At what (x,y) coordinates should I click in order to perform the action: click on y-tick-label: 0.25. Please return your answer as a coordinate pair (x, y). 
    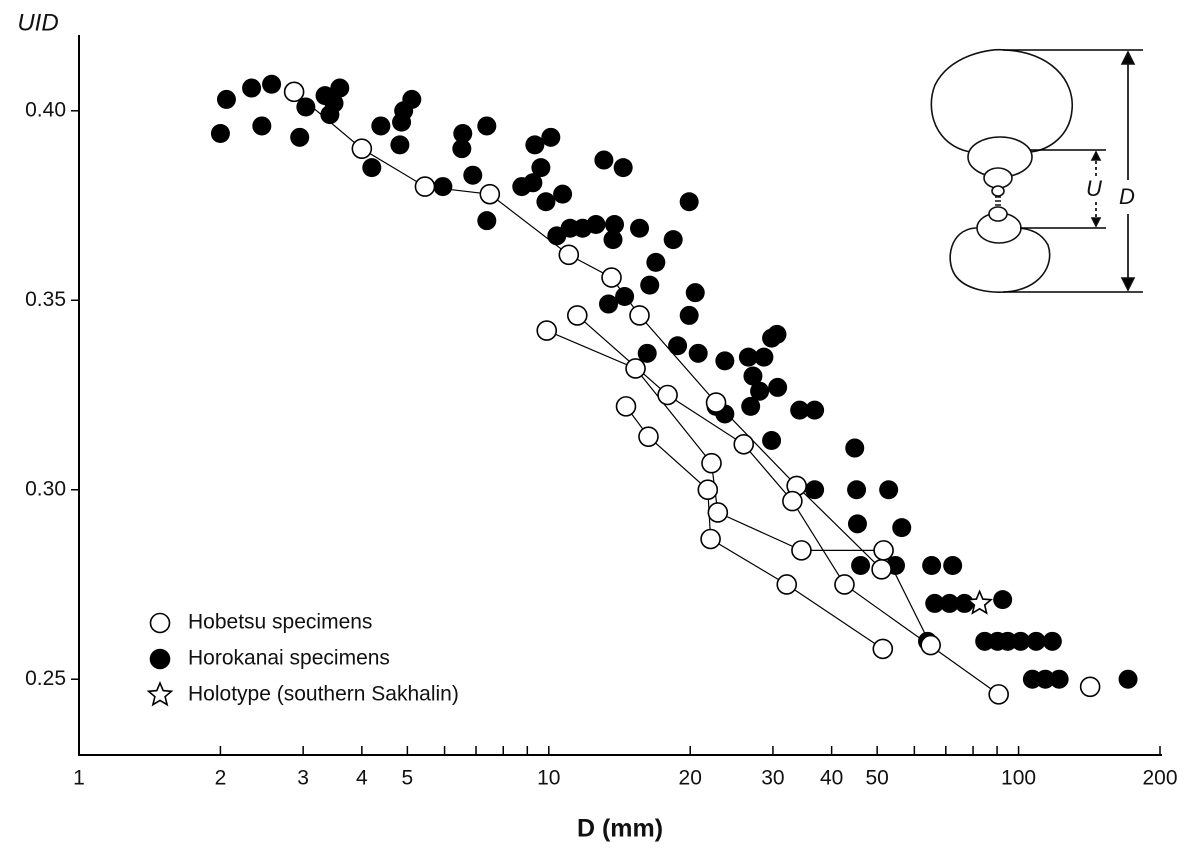
    Looking at the image, I should click on (45, 678).